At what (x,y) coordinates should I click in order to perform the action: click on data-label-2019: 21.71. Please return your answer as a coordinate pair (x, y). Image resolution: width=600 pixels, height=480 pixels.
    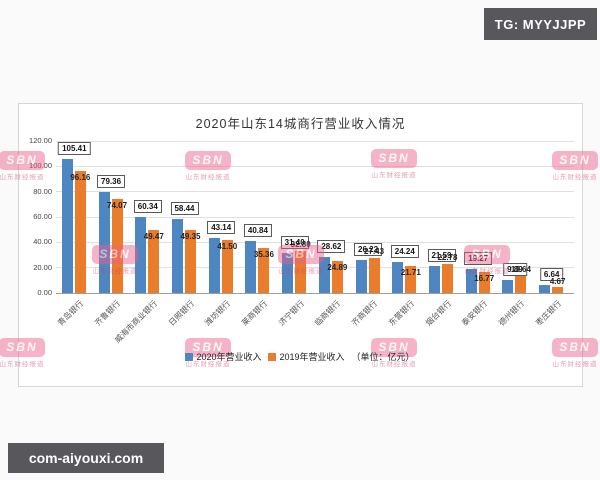
    Looking at the image, I should click on (410, 272).